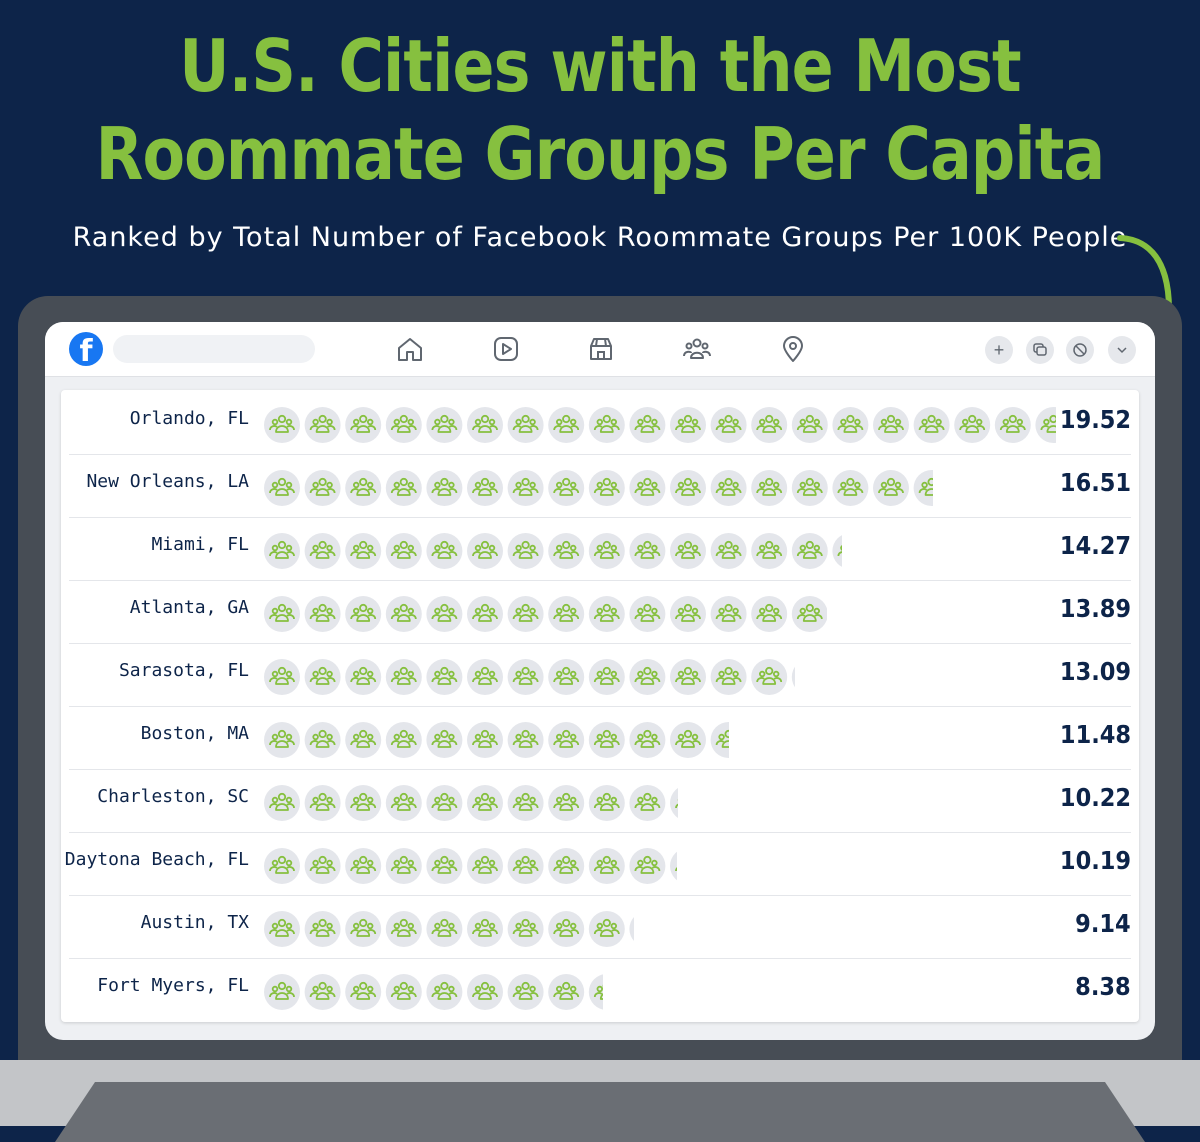 The height and width of the screenshot is (1142, 1200). Describe the element at coordinates (1080, 350) in the screenshot. I see `notifications-icon` at that location.